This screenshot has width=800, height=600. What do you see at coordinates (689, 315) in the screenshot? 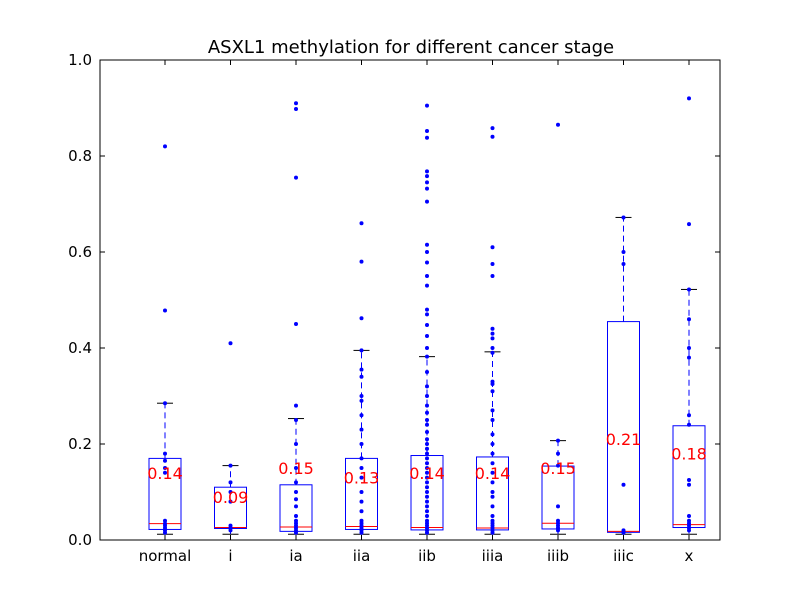
I see `box-group-x: 0.18` at bounding box center [689, 315].